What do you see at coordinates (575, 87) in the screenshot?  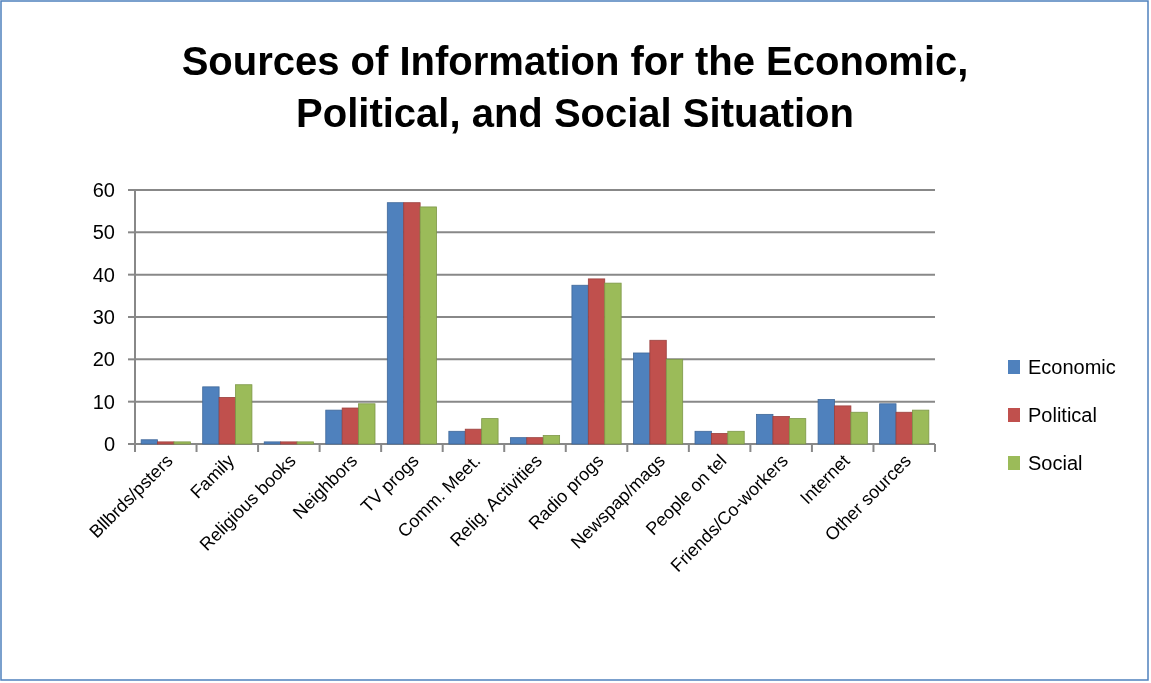 I see `chart-title: Sources of Information for the Economic, Political, and Social Situation` at bounding box center [575, 87].